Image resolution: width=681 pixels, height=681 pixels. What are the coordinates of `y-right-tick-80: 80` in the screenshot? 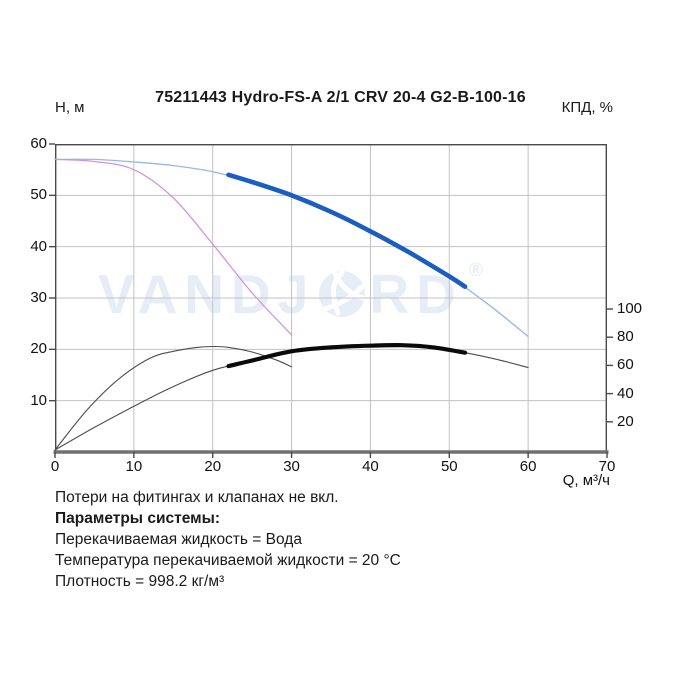 It's located at (625, 337).